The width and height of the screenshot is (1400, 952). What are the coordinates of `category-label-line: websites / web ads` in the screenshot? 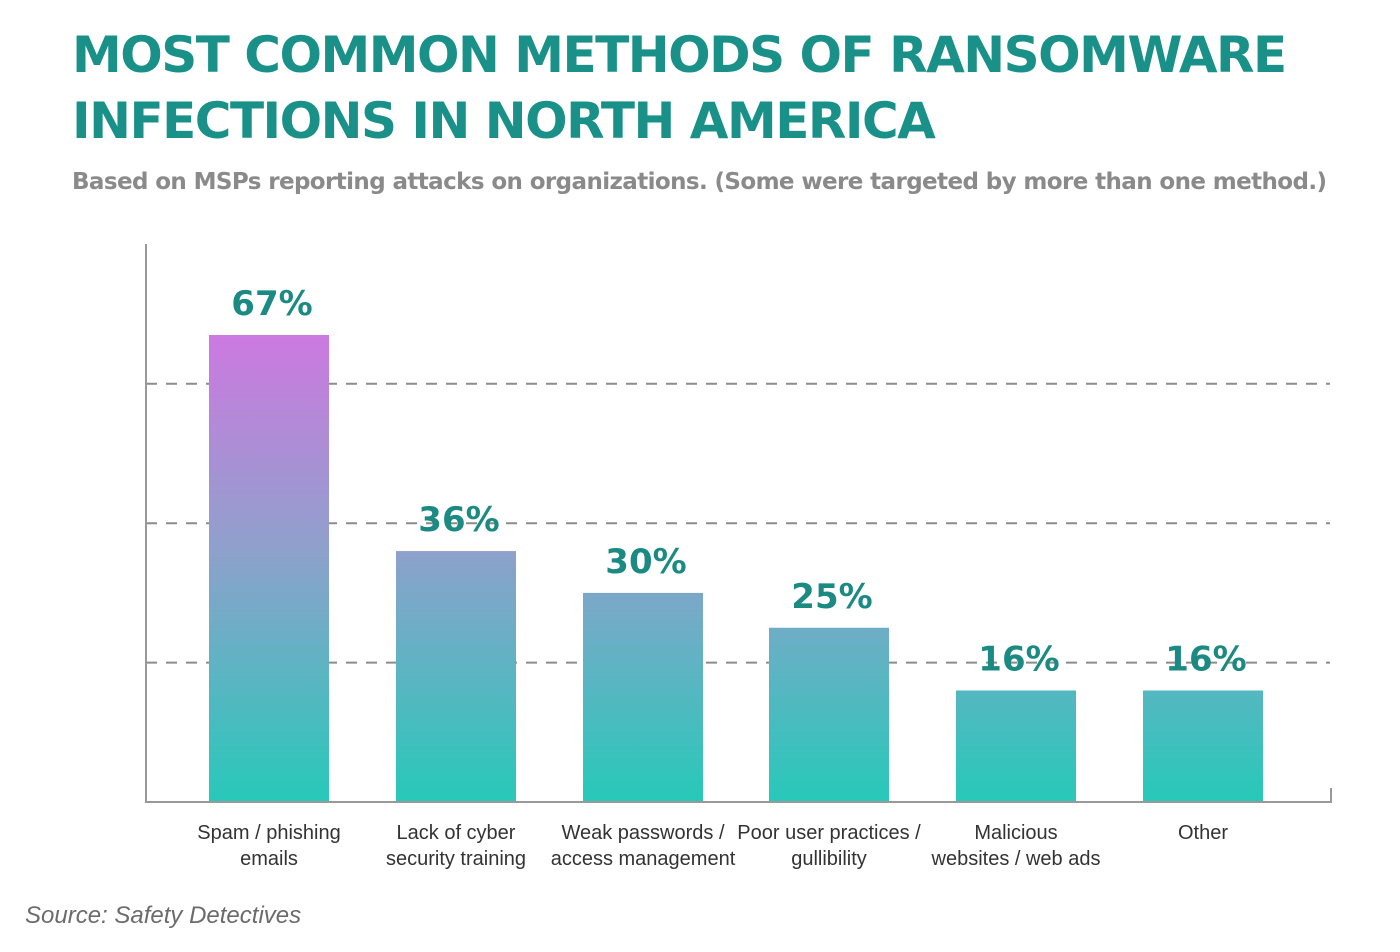 It's located at (1016, 859).